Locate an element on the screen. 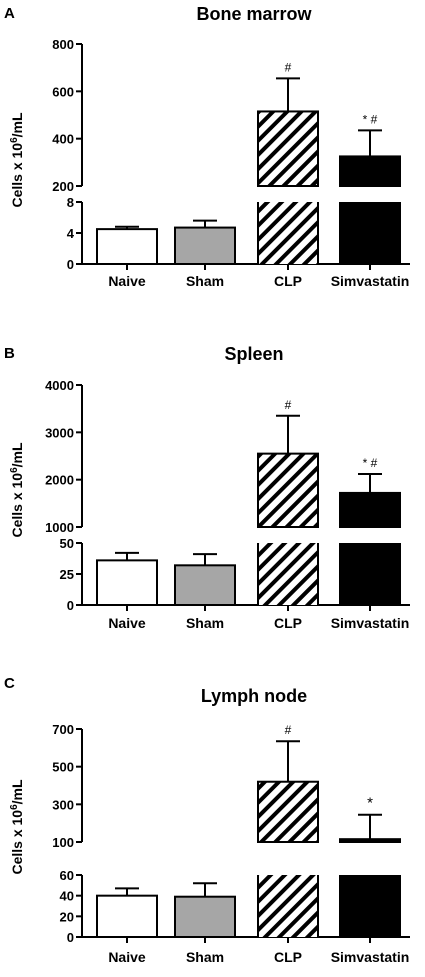 This screenshot has width=425, height=977. y-tick-label-upper: 200 is located at coordinates (63, 186).